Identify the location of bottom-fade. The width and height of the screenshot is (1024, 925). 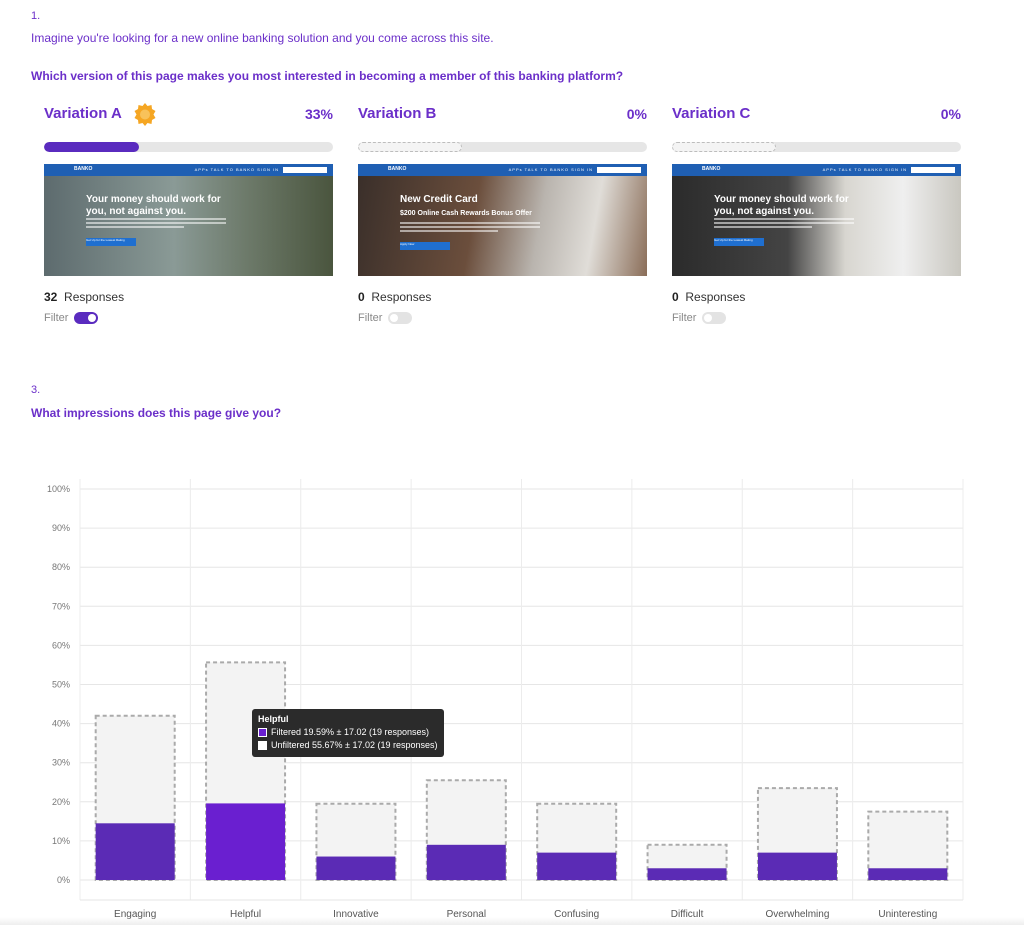
(512, 921).